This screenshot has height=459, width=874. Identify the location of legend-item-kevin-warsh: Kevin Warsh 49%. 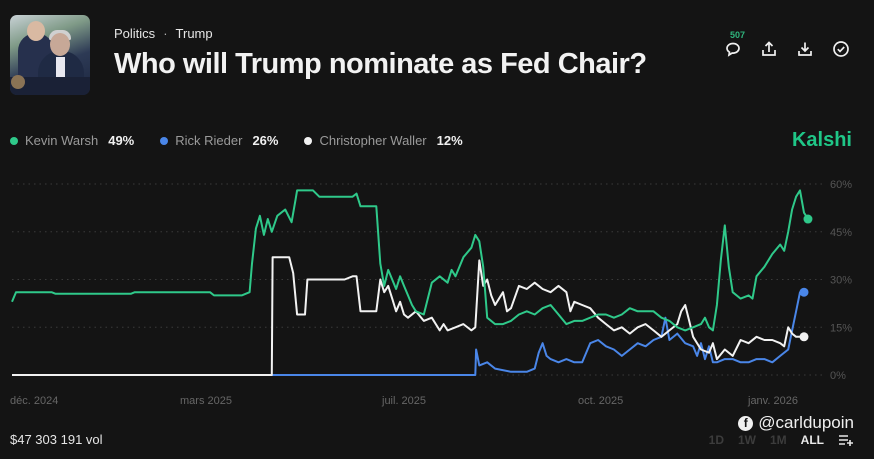
(72, 140).